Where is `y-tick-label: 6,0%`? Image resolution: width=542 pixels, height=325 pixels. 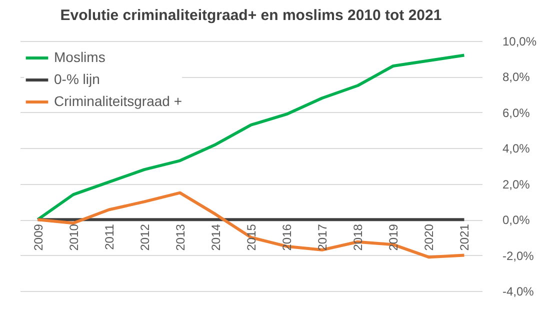 y-tick-label: 6,0% is located at coordinates (516, 113).